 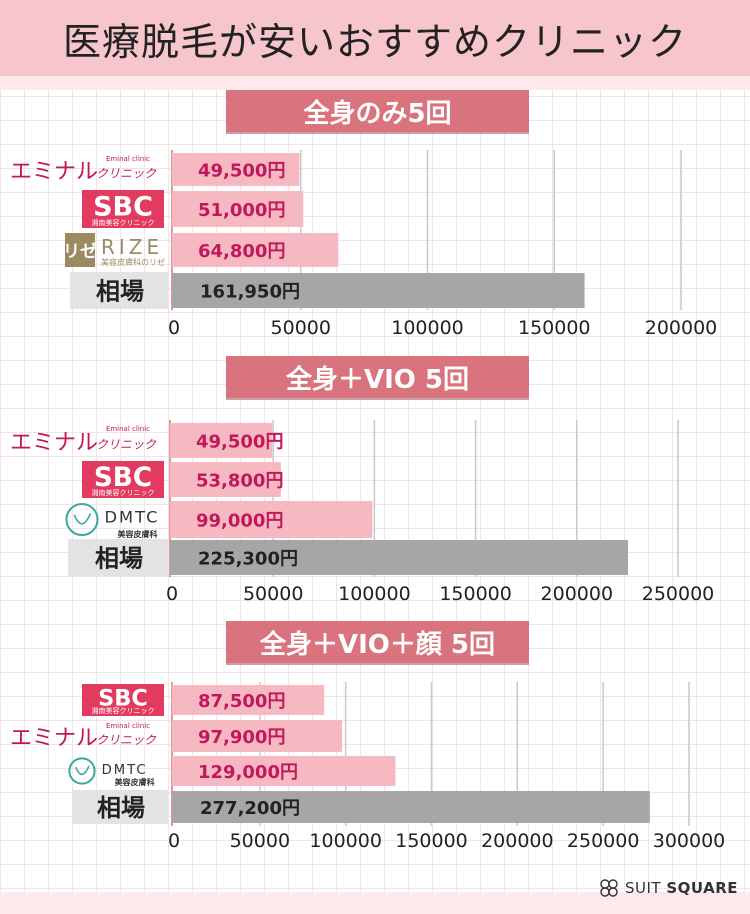 What do you see at coordinates (609, 888) in the screenshot?
I see `clover-logo-icon` at bounding box center [609, 888].